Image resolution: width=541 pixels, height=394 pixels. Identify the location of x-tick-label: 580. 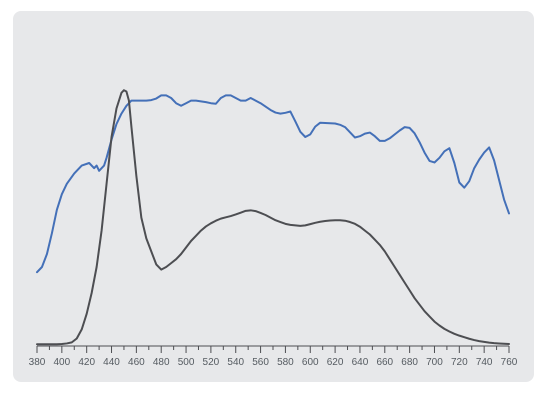
(285, 362).